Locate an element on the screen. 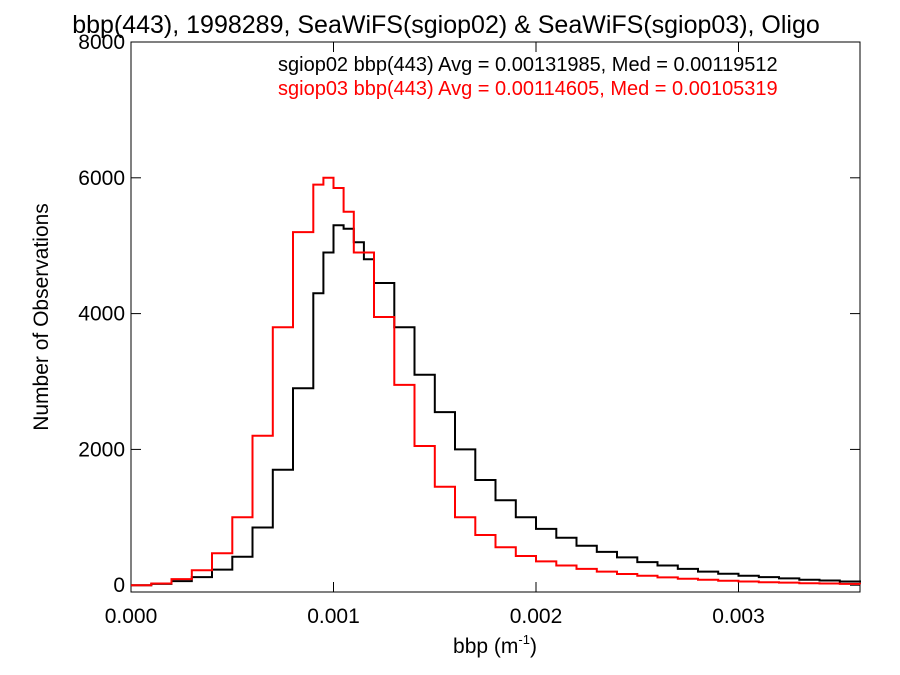  y-tick-label: 2000 is located at coordinates (101, 449).